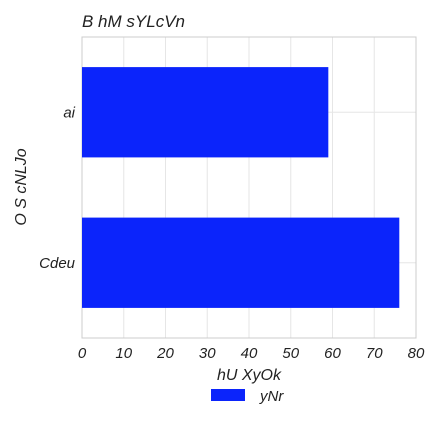  What do you see at coordinates (82, 353) in the screenshot?
I see `x-tick-label: 0` at bounding box center [82, 353].